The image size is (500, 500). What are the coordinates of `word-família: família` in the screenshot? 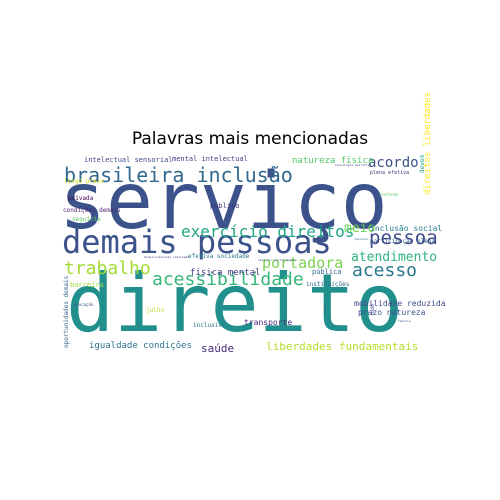 It's located at (404, 321).